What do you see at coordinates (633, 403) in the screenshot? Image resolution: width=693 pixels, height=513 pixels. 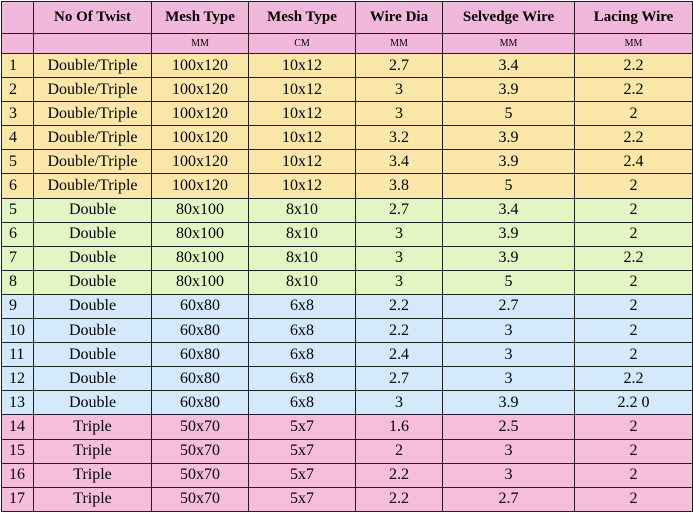 I see `lacing-wire-cell: 2.2 0` at bounding box center [633, 403].